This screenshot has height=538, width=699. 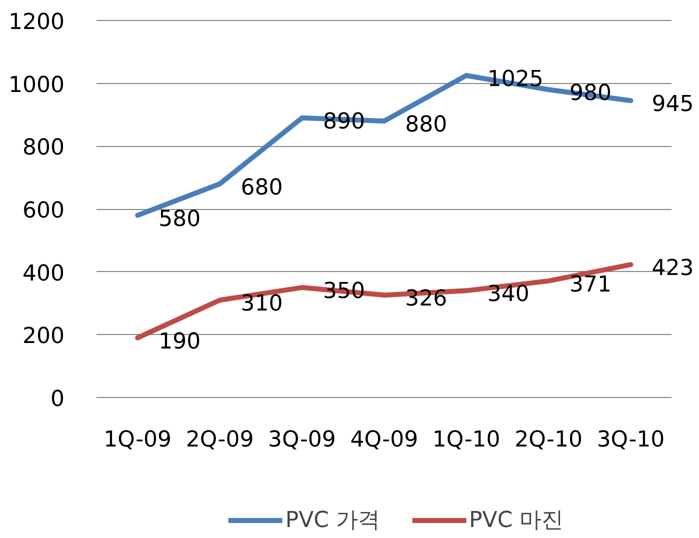 I want to click on y-tick-label: 1000, so click(x=36, y=85).